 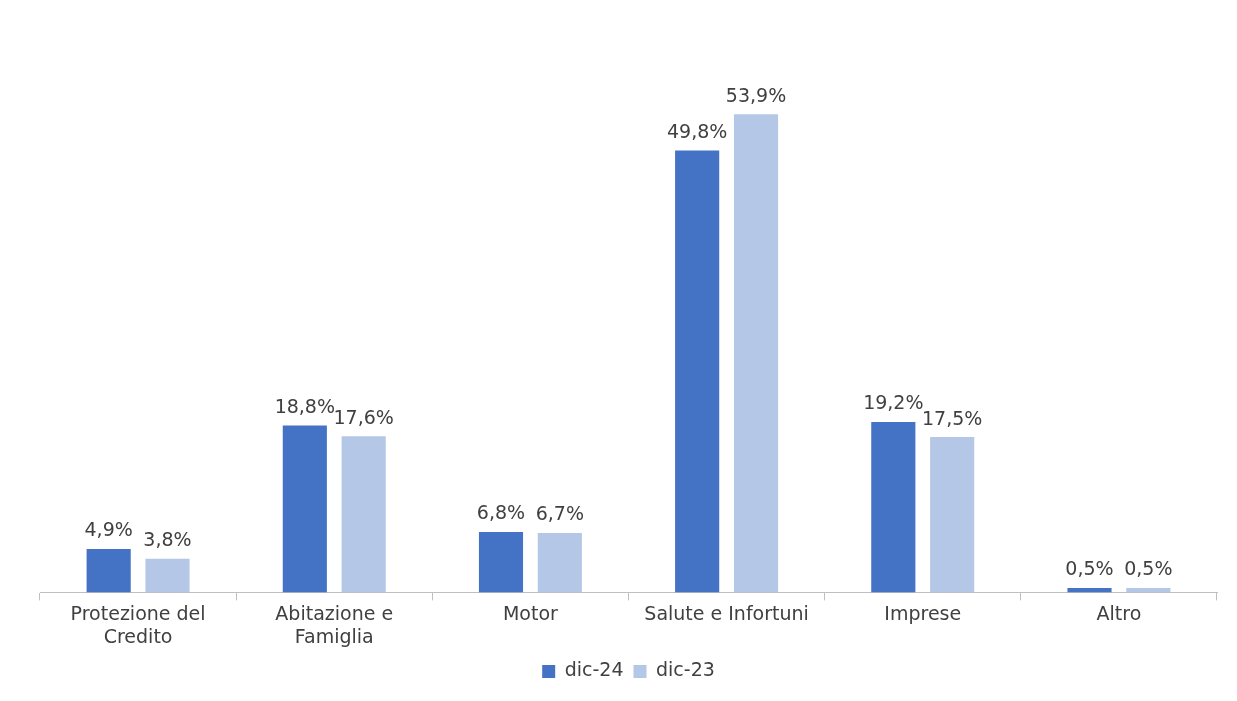 I want to click on x-tick-label: Abitazione e Famiglia, so click(x=334, y=624).